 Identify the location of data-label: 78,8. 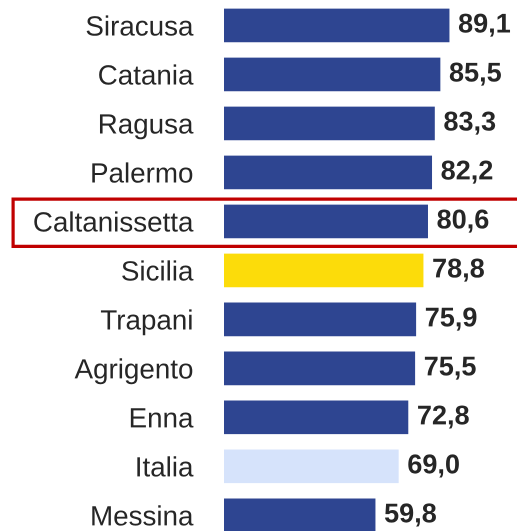
(458, 270).